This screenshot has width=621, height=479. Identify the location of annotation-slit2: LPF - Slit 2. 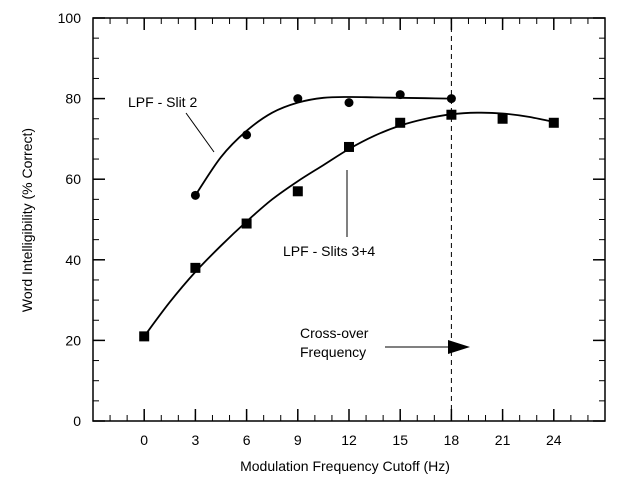
(162, 102).